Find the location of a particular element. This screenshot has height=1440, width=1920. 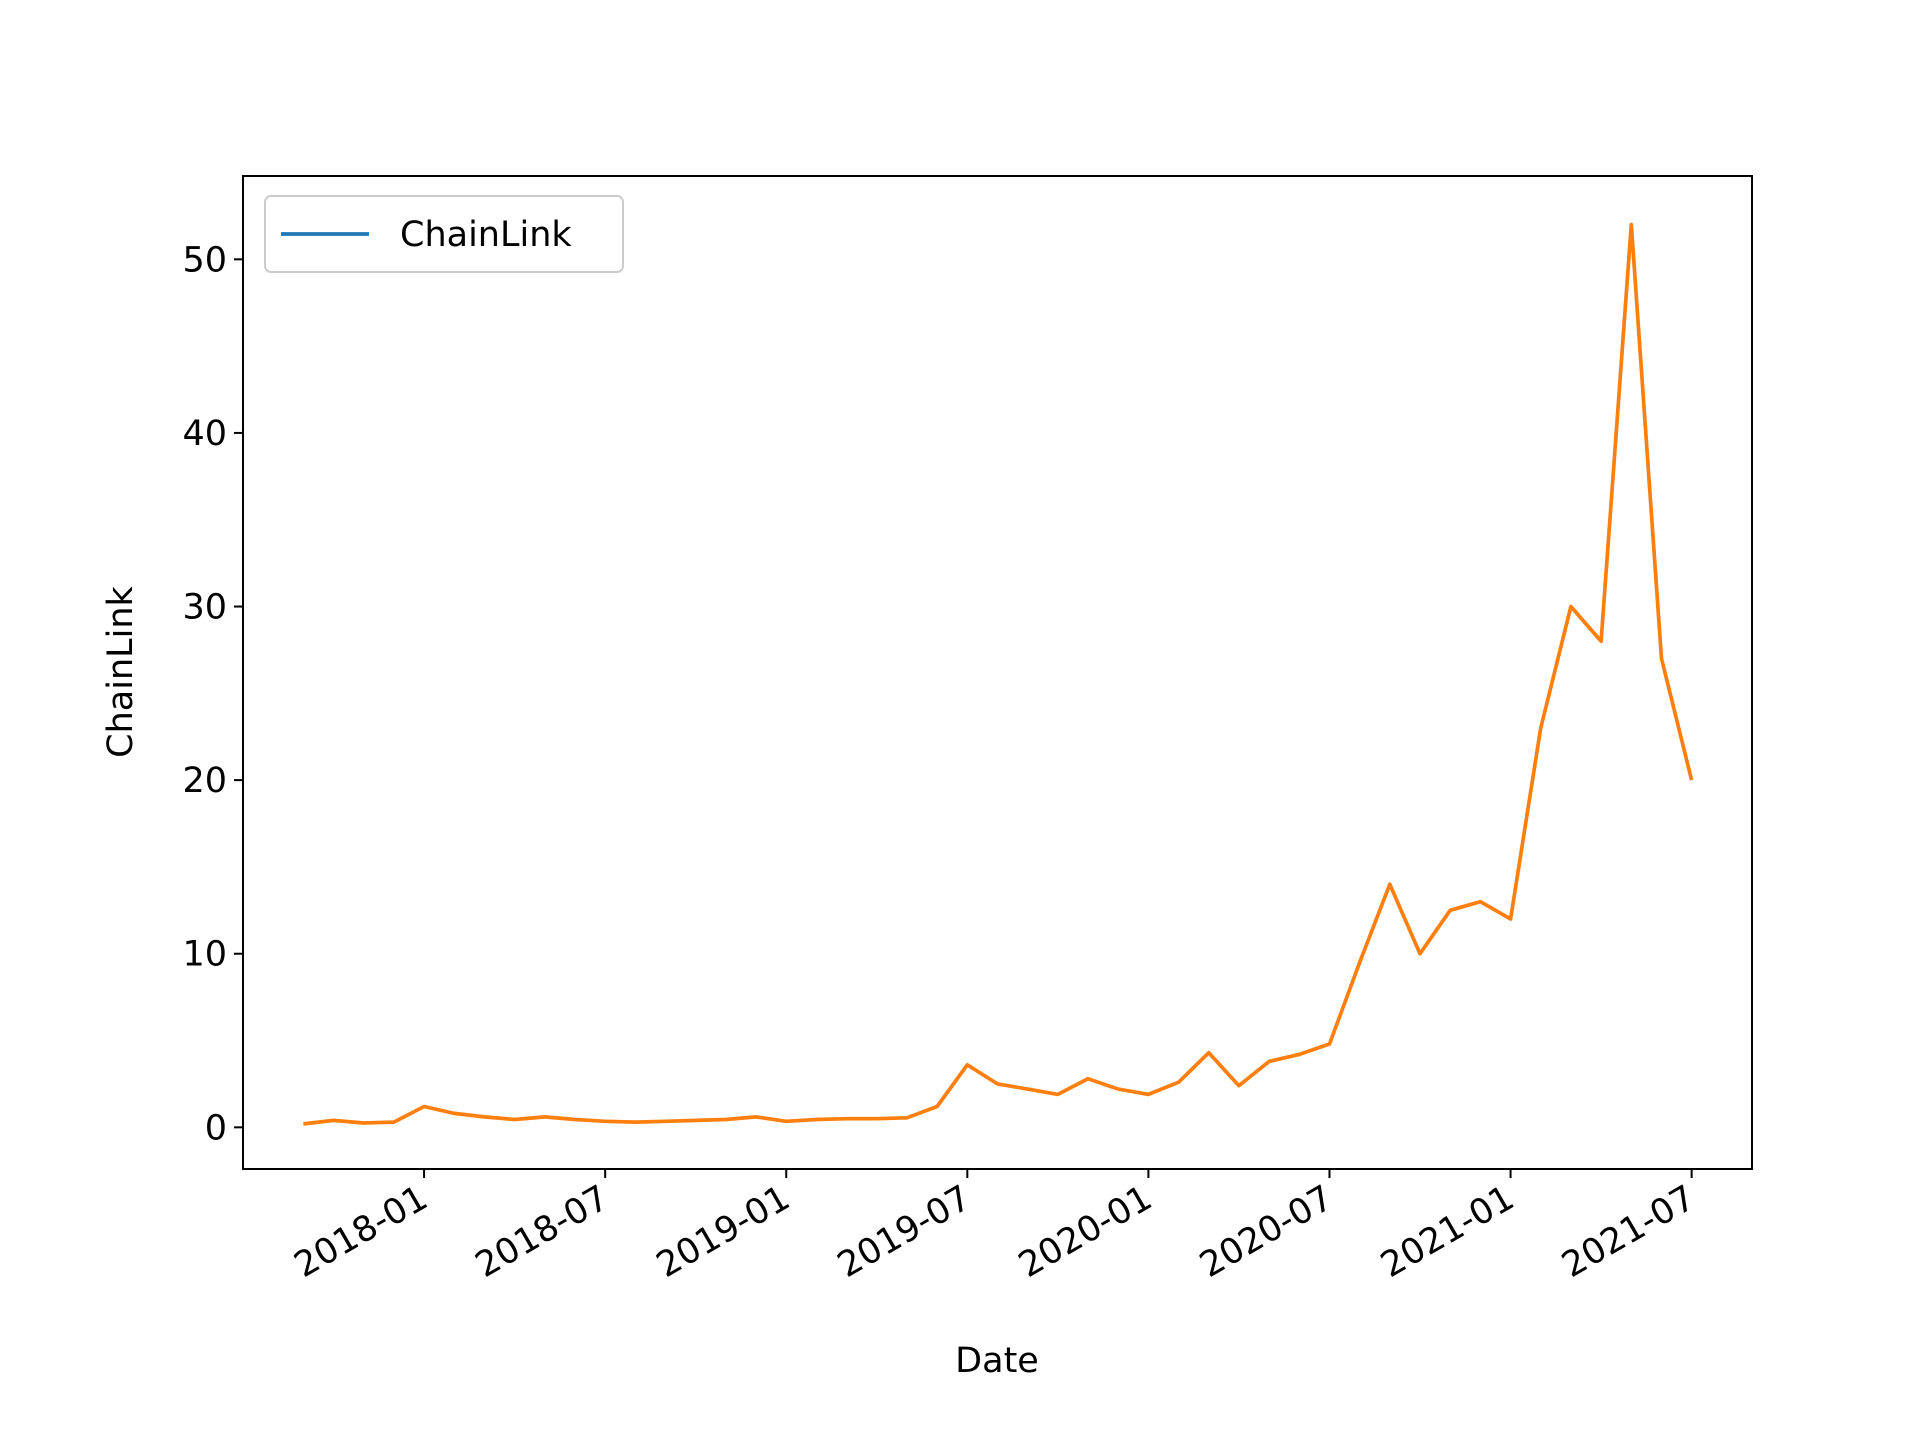

y-axis-label: ChainLink is located at coordinates (121, 671).